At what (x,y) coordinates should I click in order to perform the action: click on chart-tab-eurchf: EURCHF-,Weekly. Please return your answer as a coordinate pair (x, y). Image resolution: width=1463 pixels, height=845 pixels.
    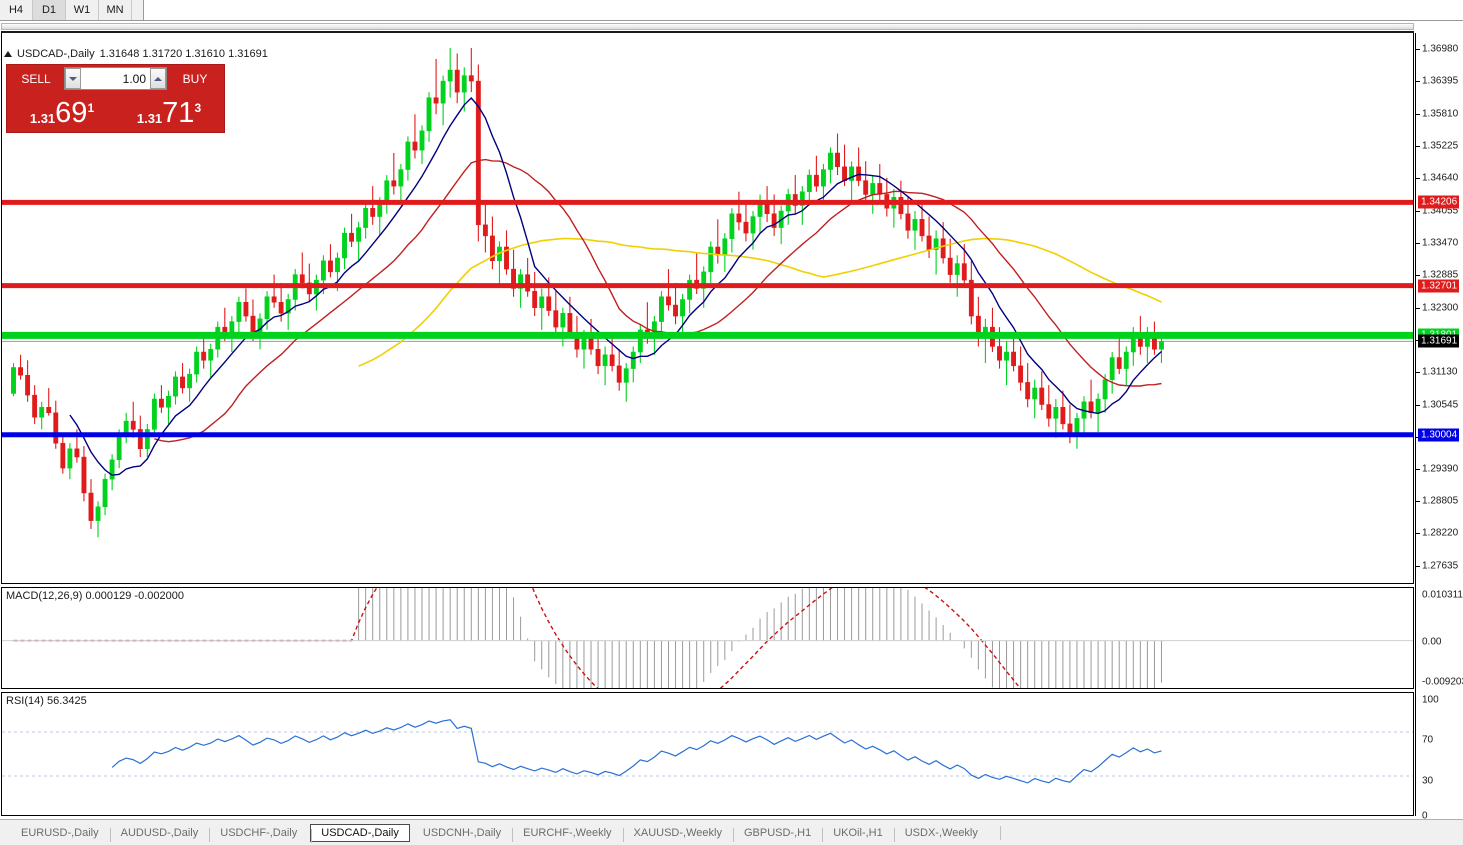
    Looking at the image, I should click on (567, 833).